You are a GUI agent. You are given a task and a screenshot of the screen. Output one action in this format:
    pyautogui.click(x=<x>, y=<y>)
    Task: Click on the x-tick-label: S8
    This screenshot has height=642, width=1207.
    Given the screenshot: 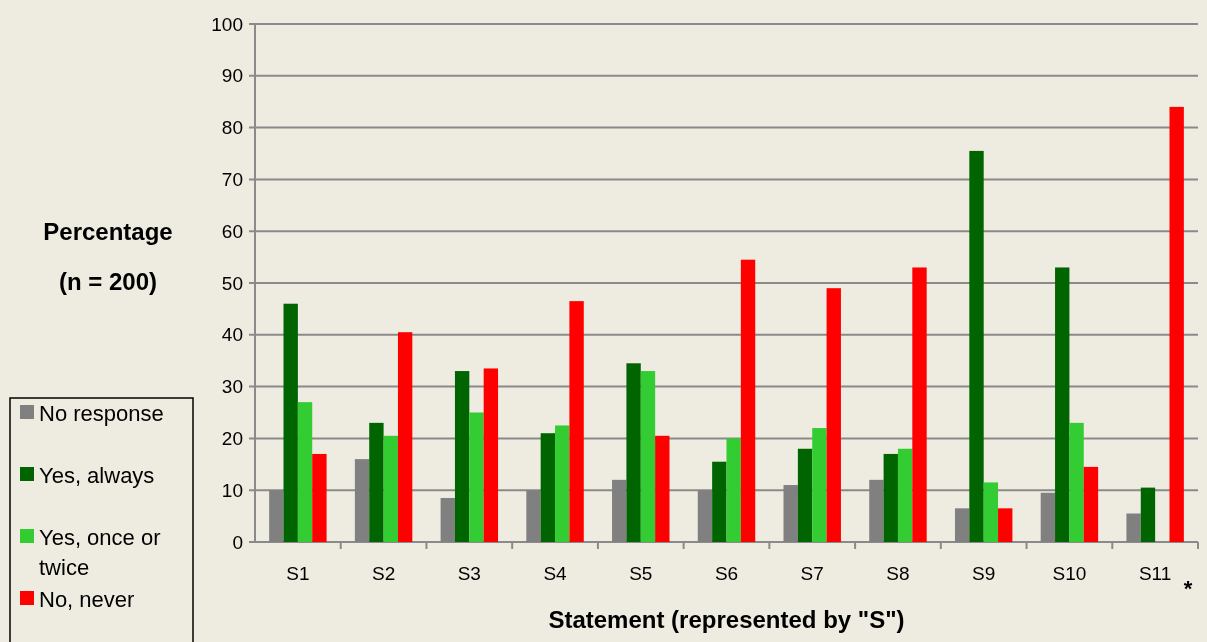 What is the action you would take?
    pyautogui.click(x=898, y=573)
    